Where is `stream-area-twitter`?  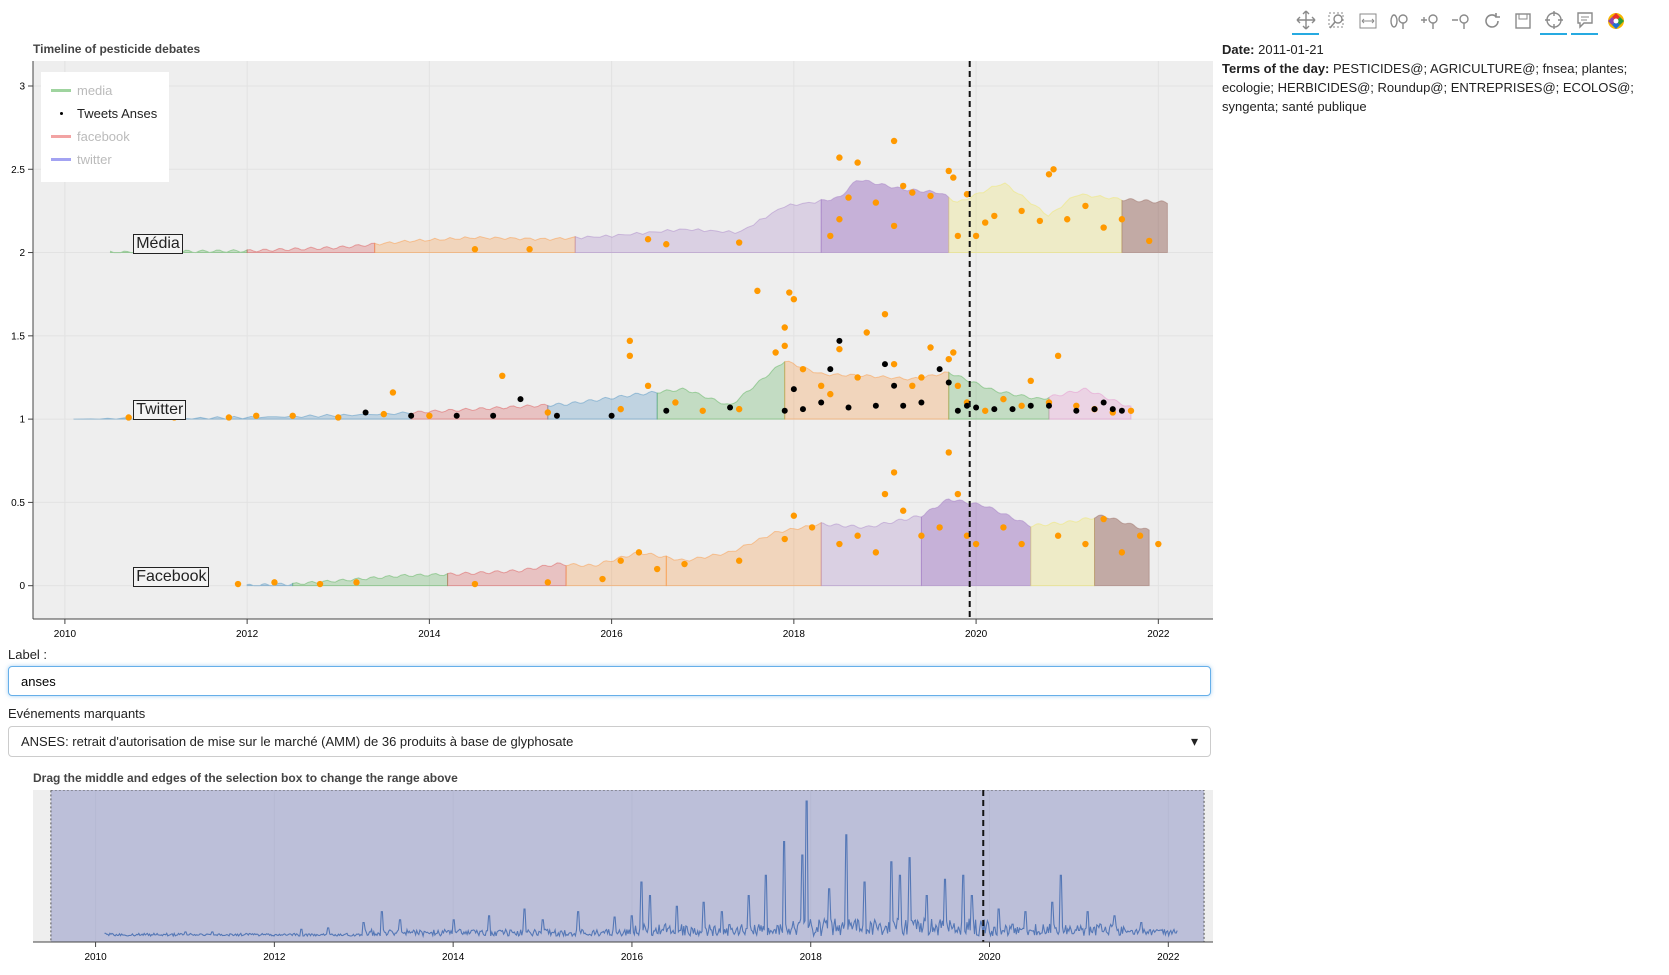
stream-area-twitter is located at coordinates (479, 411).